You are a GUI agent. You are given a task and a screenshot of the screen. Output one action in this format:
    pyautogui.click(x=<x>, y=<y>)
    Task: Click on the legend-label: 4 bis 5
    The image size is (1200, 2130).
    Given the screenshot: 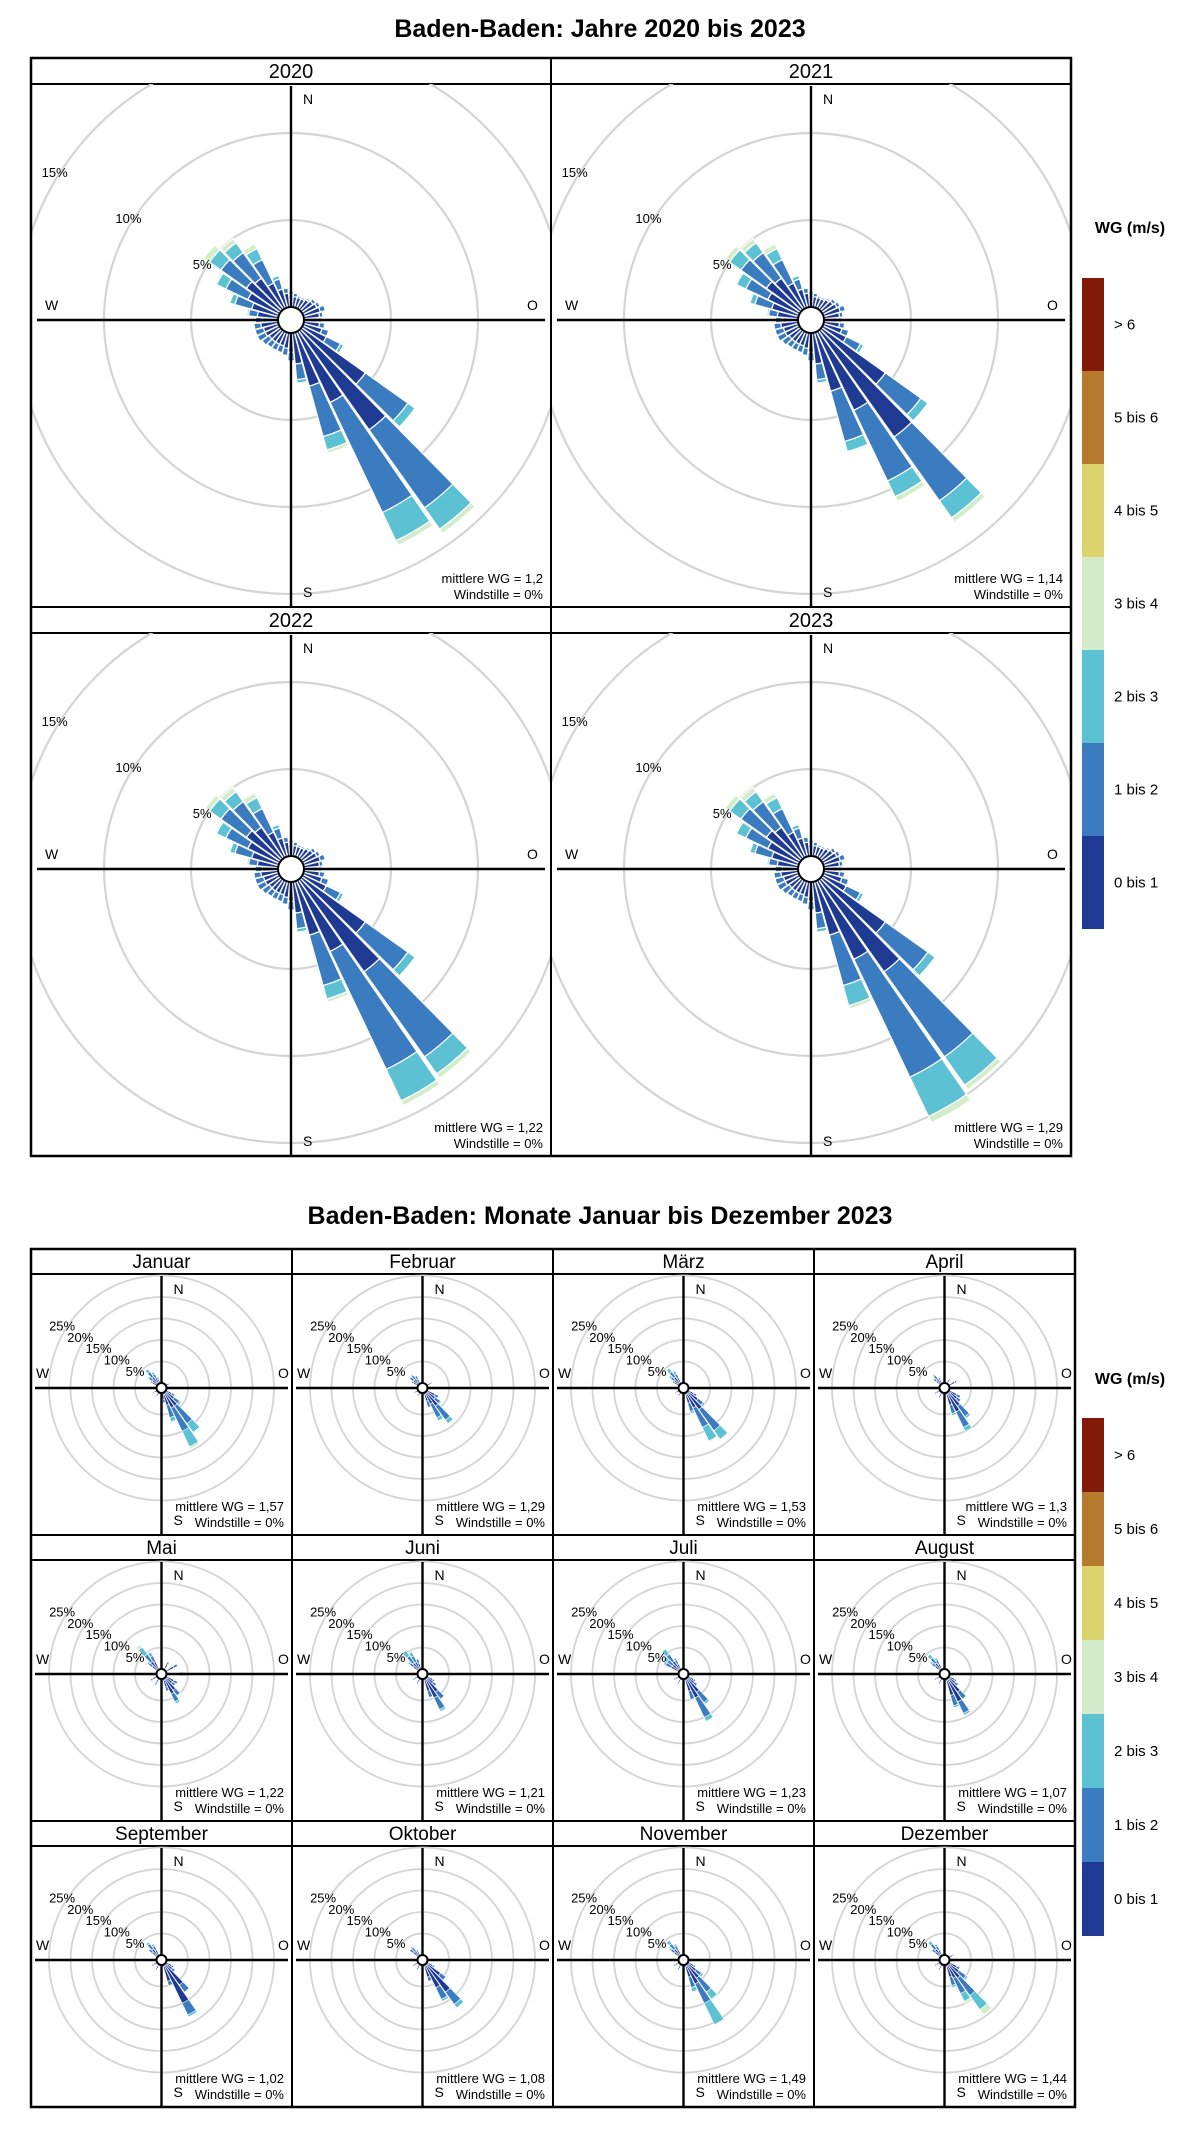 What is the action you would take?
    pyautogui.click(x=1136, y=511)
    